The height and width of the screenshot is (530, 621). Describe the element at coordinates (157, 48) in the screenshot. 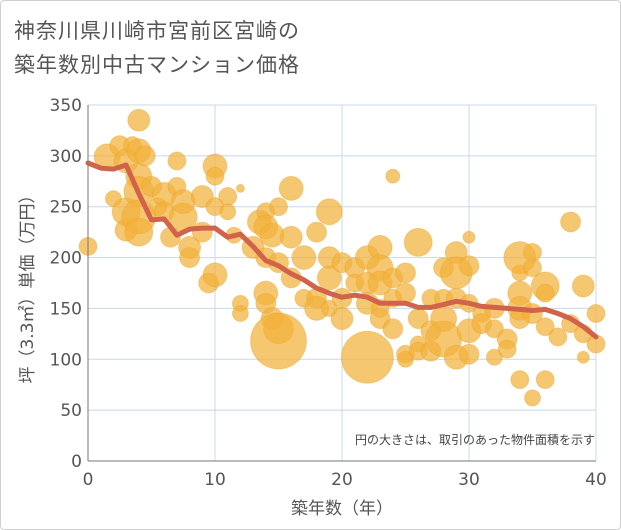

I see `chart-title: 神奈川県川崎市宮前区宮崎の 築年数別中古マンション価格` at that location.